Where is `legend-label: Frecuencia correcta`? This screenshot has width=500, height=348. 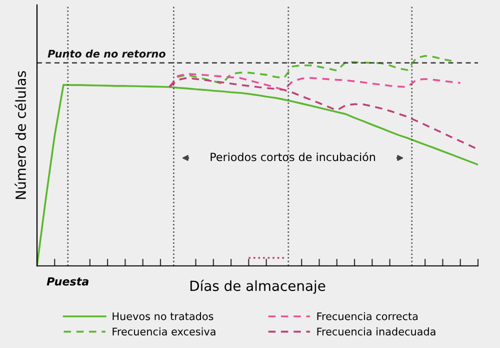
legend-label: Frecuencia correcta is located at coordinates (367, 316).